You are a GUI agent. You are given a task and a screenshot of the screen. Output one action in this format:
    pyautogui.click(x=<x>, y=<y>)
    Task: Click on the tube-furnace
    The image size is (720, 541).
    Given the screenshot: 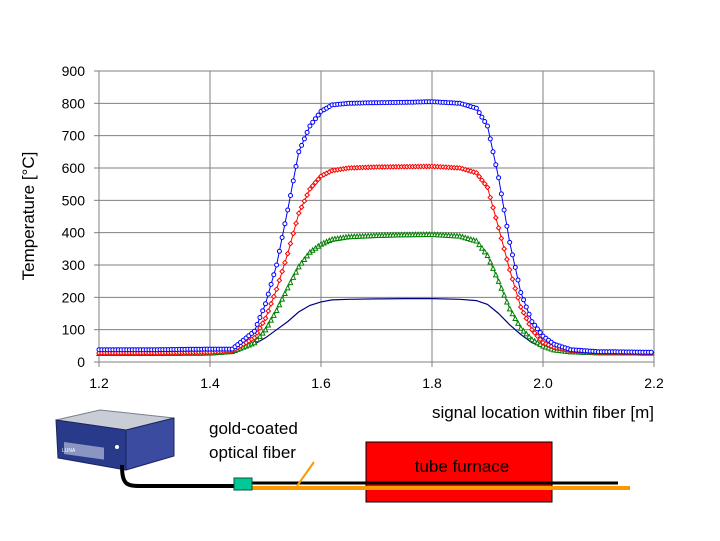 What is the action you would take?
    pyautogui.click(x=459, y=472)
    